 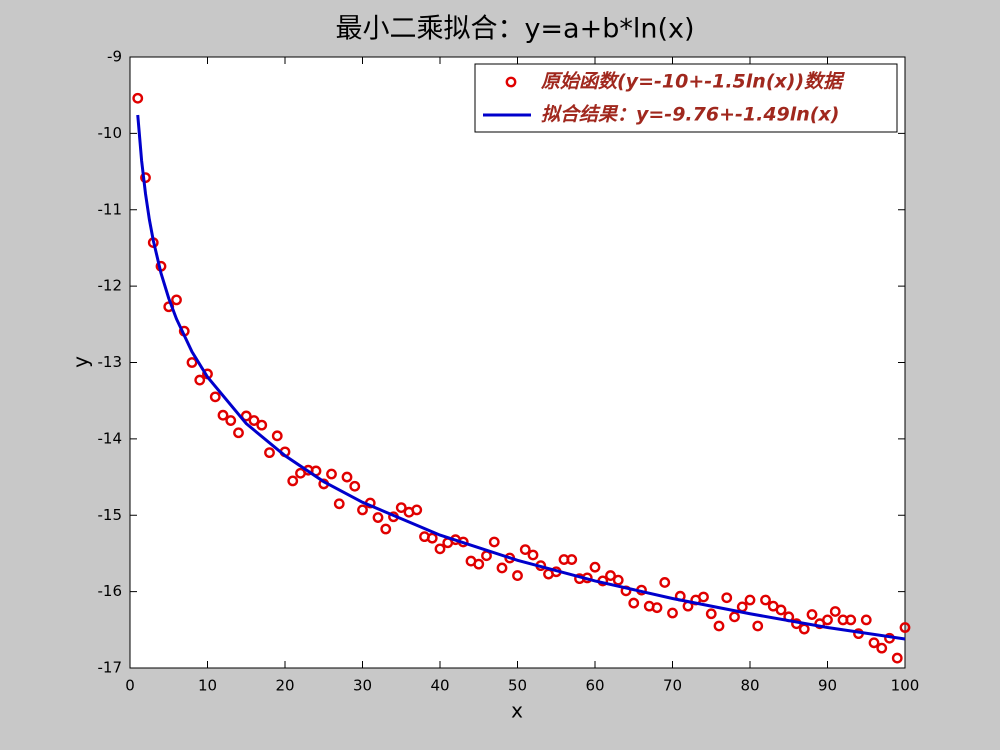 I want to click on legend-label: 原始函数(y=-10+-1.5ln(x))数据, so click(x=692, y=82).